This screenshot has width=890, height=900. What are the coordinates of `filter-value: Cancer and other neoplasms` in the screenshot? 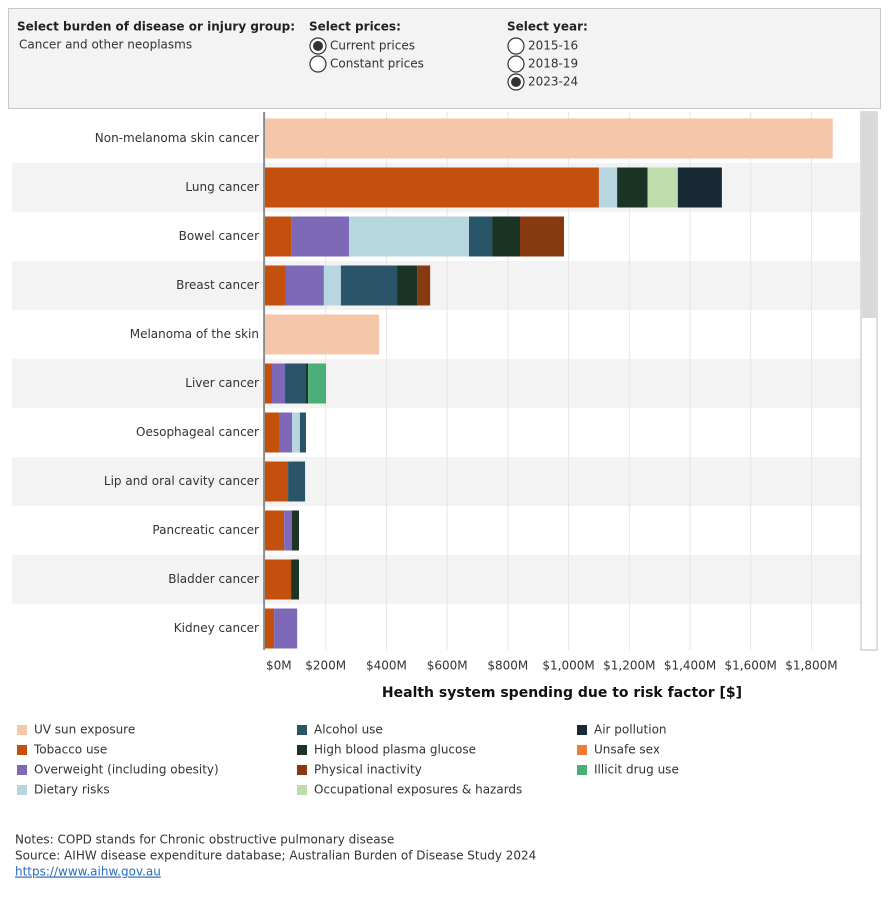 It's located at (105, 45).